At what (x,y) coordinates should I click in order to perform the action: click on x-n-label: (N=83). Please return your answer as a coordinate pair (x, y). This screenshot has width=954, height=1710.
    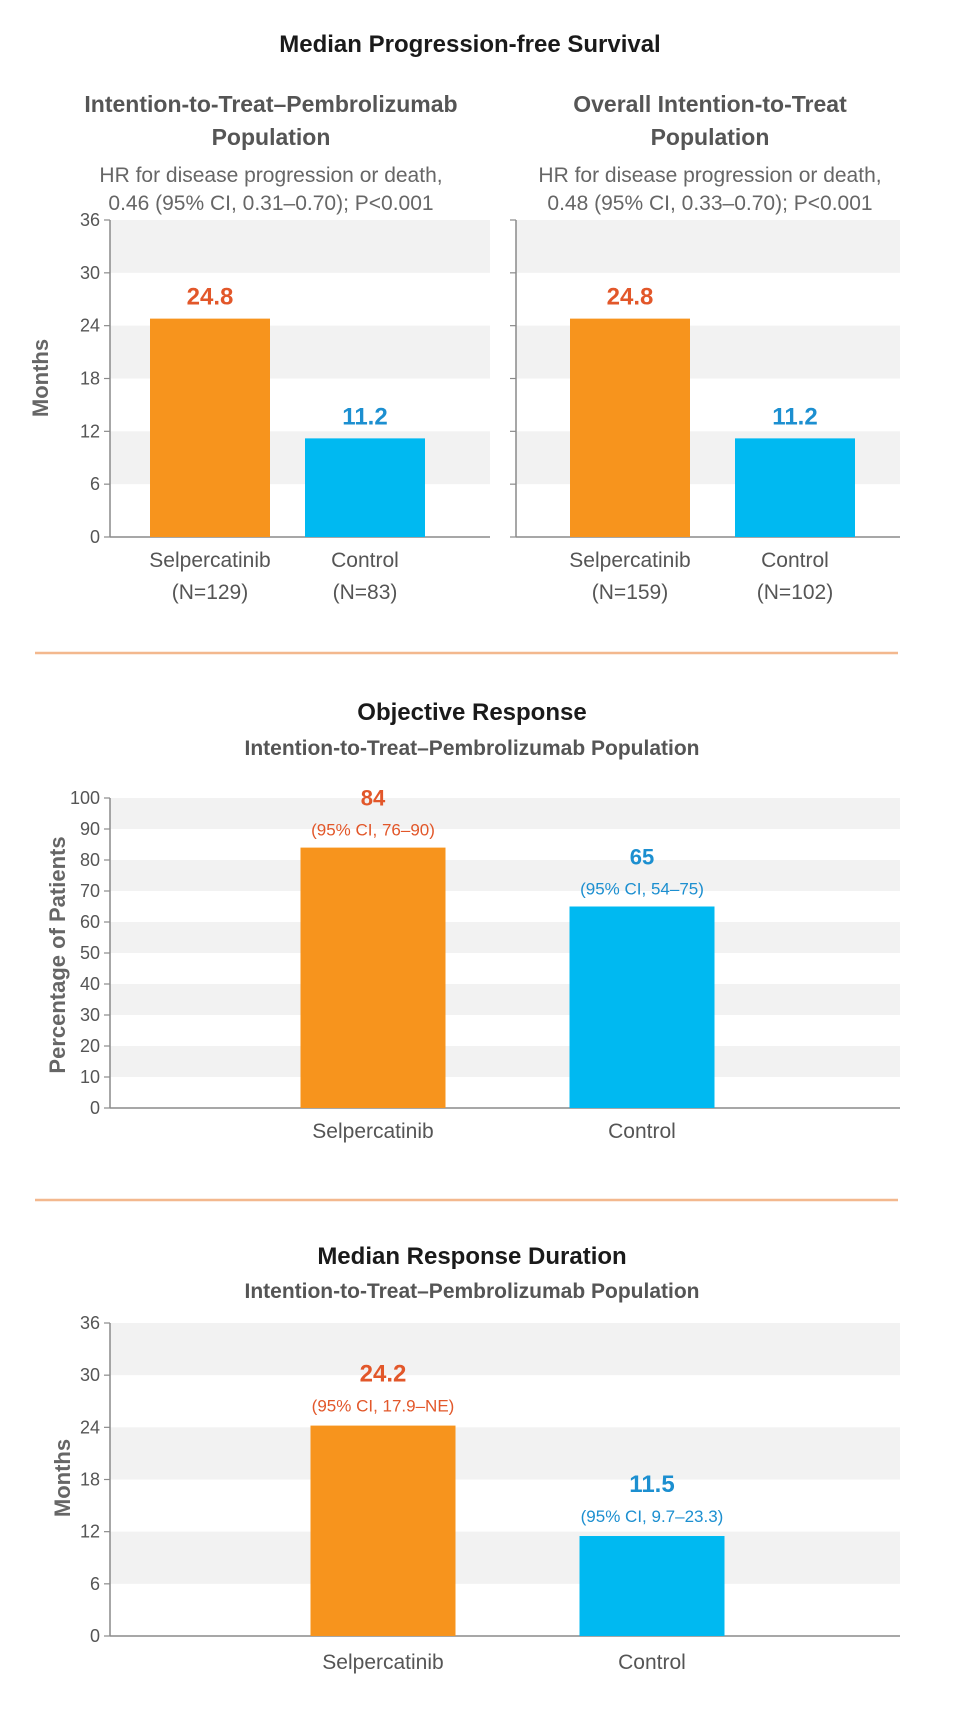
    Looking at the image, I should click on (365, 592).